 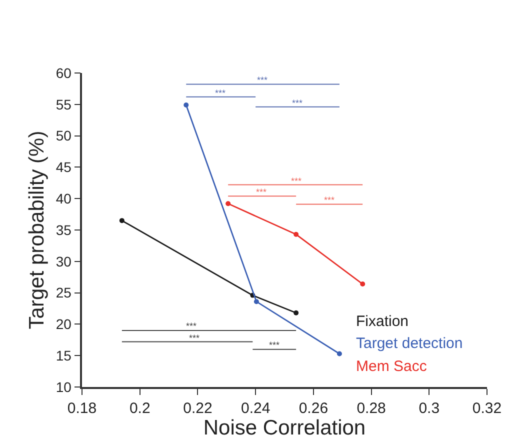 I want to click on y-tick-label: 60, so click(x=64, y=72).